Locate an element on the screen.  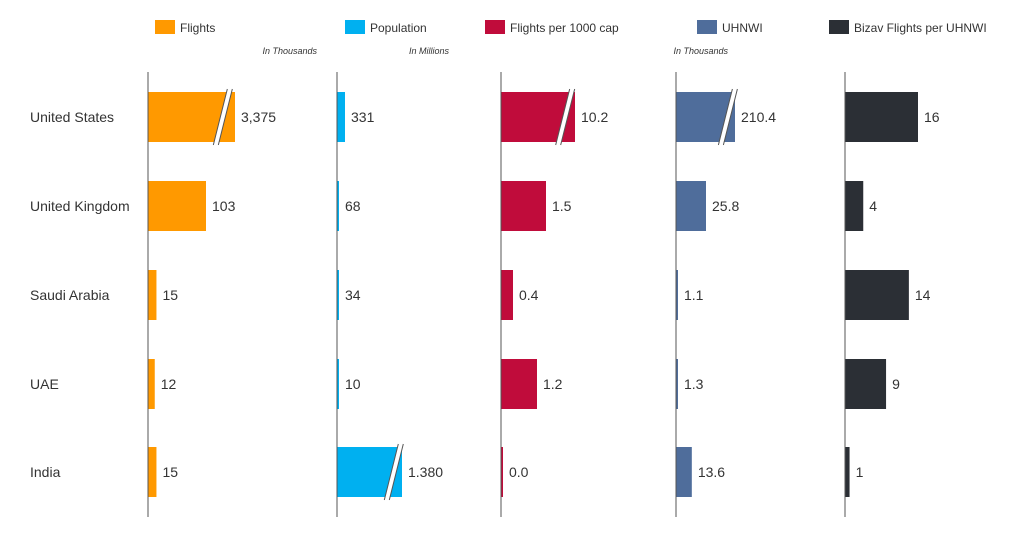
category-label-united-states: United States is located at coordinates (72, 117).